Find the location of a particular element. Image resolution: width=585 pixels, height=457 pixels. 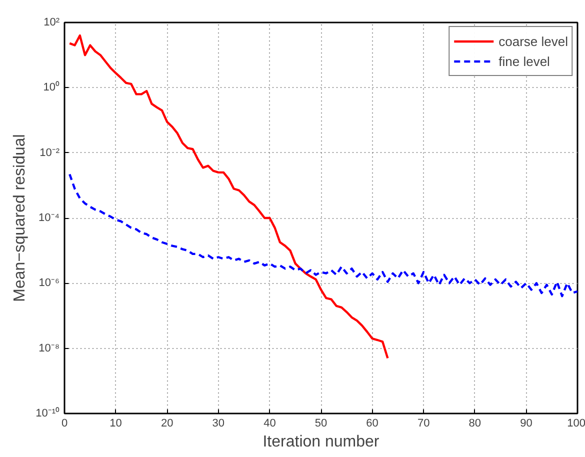

x-axis-title: Iteration number is located at coordinates (321, 442).